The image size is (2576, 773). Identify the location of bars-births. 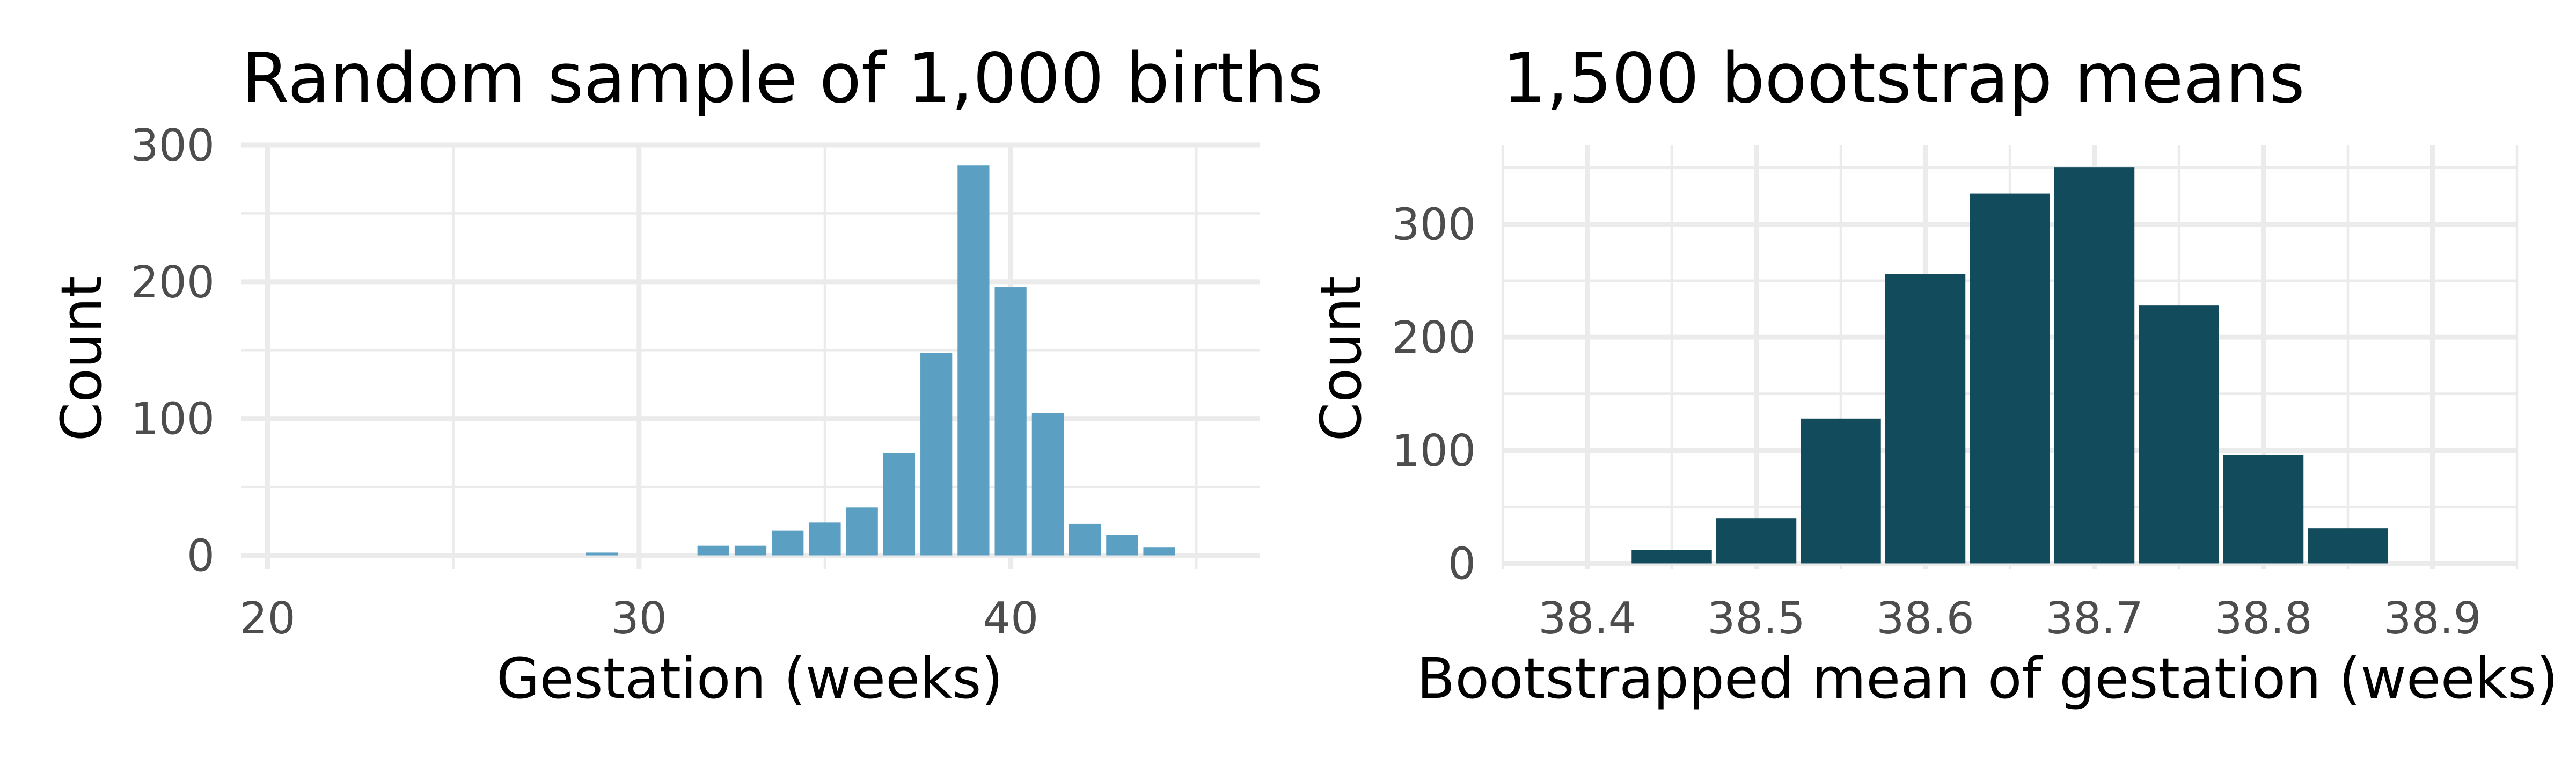
(880, 360).